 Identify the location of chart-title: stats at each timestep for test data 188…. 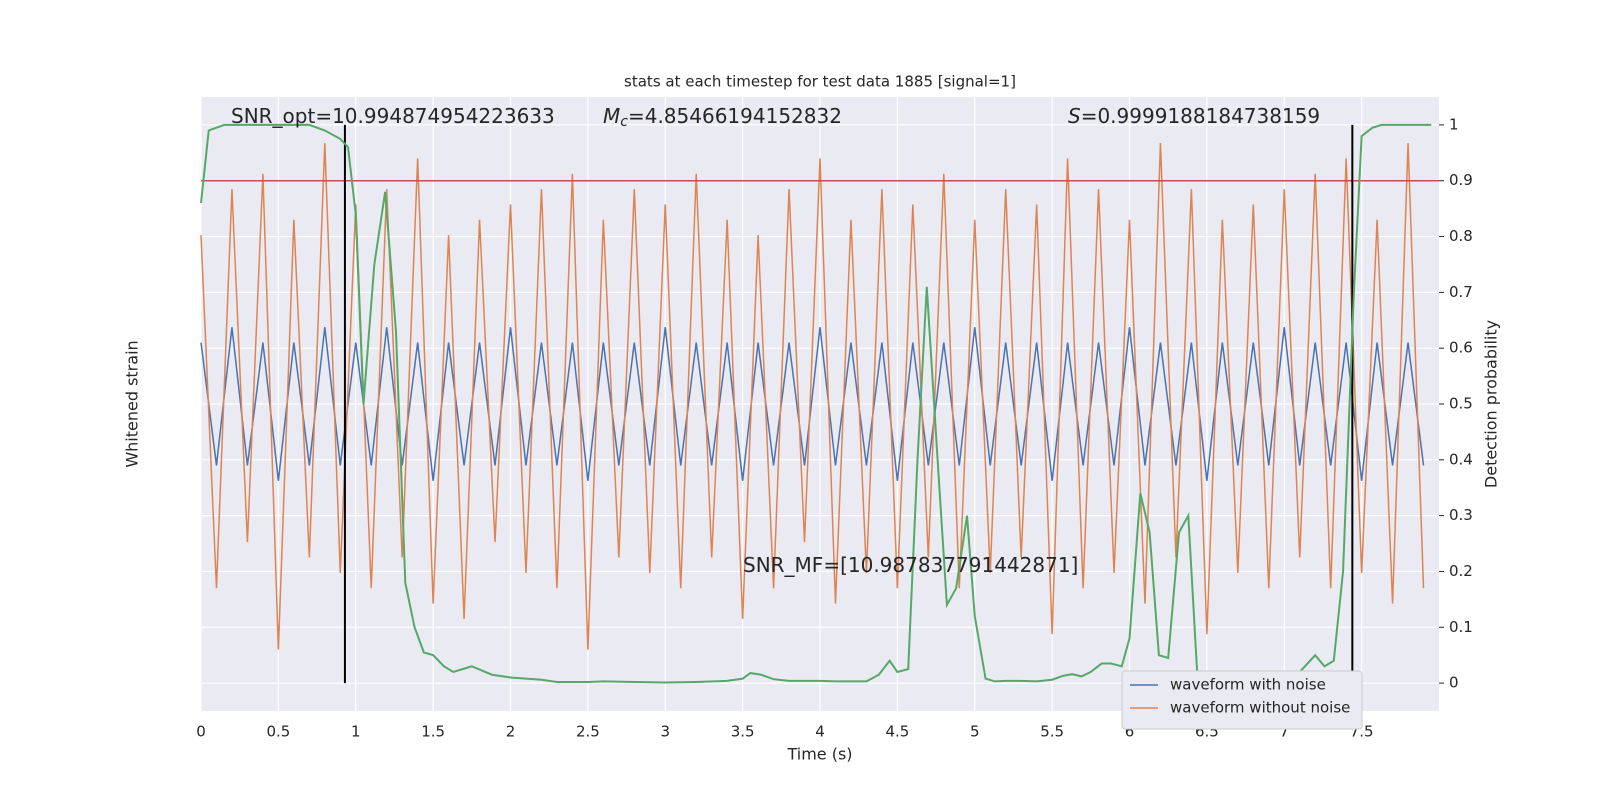
(820, 82).